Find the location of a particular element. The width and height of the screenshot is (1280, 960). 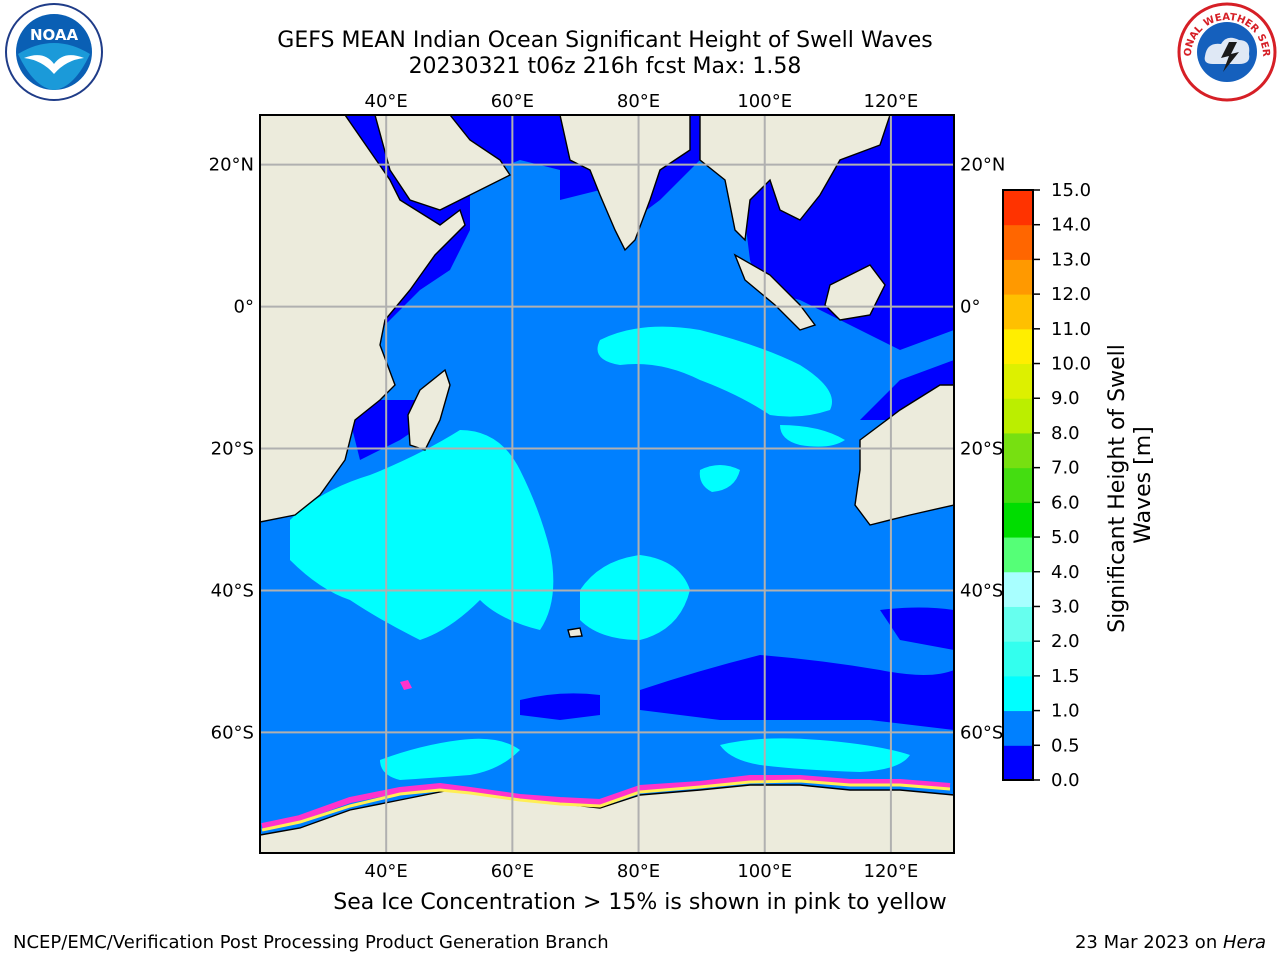

colorbar-tick-label: 8.0 is located at coordinates (1065, 433).